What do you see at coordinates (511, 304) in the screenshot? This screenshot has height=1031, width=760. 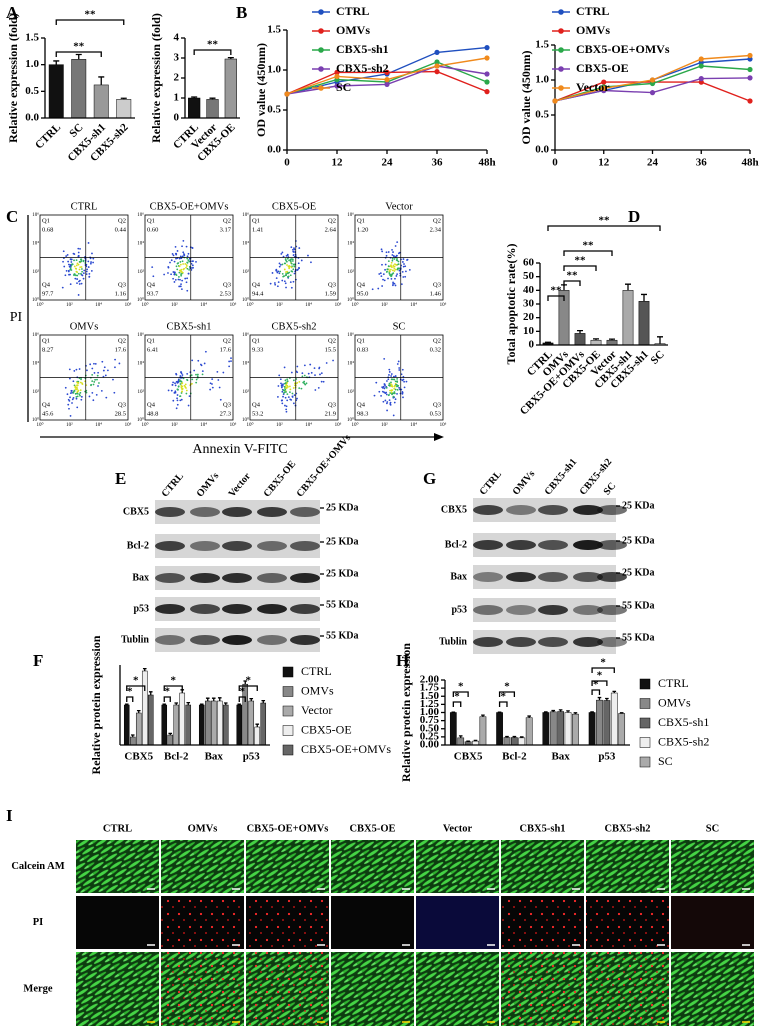 I see `y-axis-label: Total apoptotic rate(%)` at bounding box center [511, 304].